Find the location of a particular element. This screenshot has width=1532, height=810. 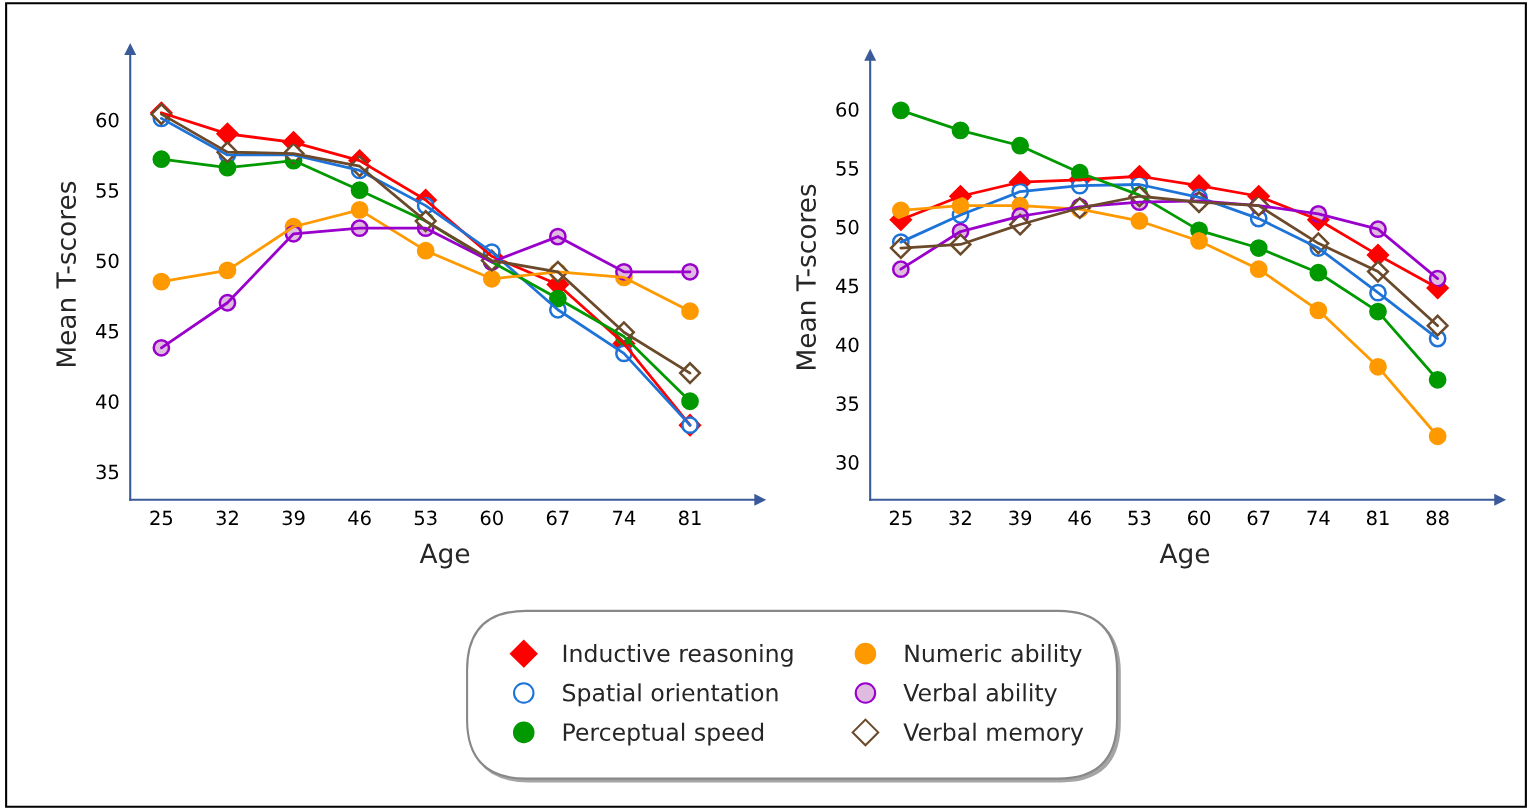

legend-label: Inductive reasoning is located at coordinates (678, 655).